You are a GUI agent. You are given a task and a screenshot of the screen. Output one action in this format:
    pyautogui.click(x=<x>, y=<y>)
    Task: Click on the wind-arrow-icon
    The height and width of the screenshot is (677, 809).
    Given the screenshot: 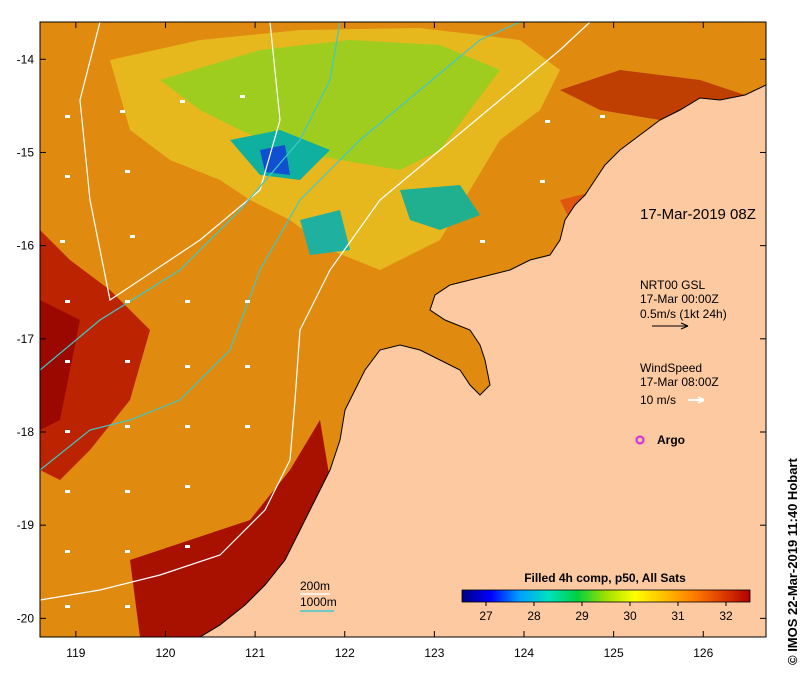 What is the action you would take?
    pyautogui.click(x=696, y=400)
    